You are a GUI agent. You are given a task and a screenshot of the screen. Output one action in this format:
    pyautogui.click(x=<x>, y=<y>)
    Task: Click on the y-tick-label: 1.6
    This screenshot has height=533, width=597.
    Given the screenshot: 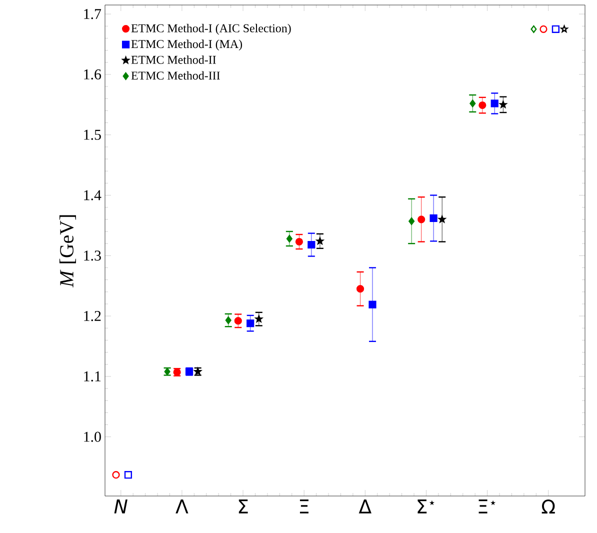 What is the action you would take?
    pyautogui.click(x=93, y=74)
    